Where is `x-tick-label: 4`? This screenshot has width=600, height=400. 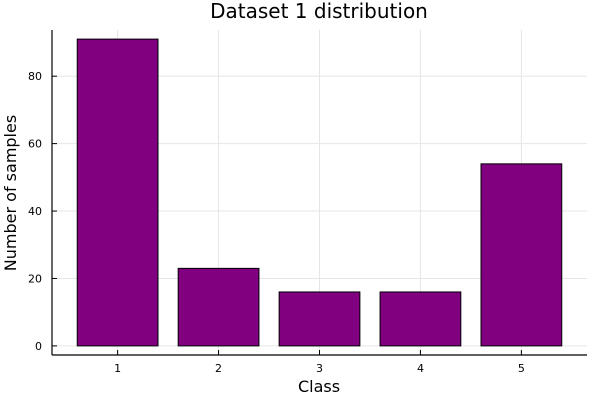
x-tick-label: 4 is located at coordinates (420, 368).